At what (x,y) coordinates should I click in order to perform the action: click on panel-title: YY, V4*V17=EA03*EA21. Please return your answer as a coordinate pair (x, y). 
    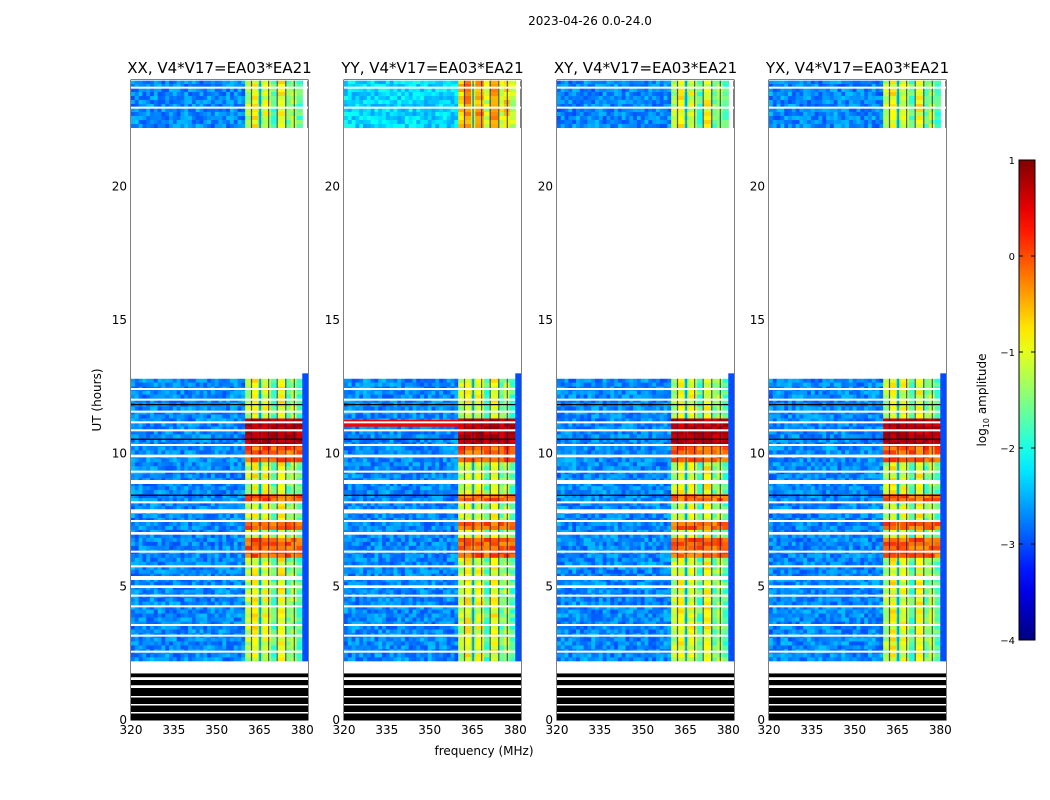
    Looking at the image, I should click on (431, 68).